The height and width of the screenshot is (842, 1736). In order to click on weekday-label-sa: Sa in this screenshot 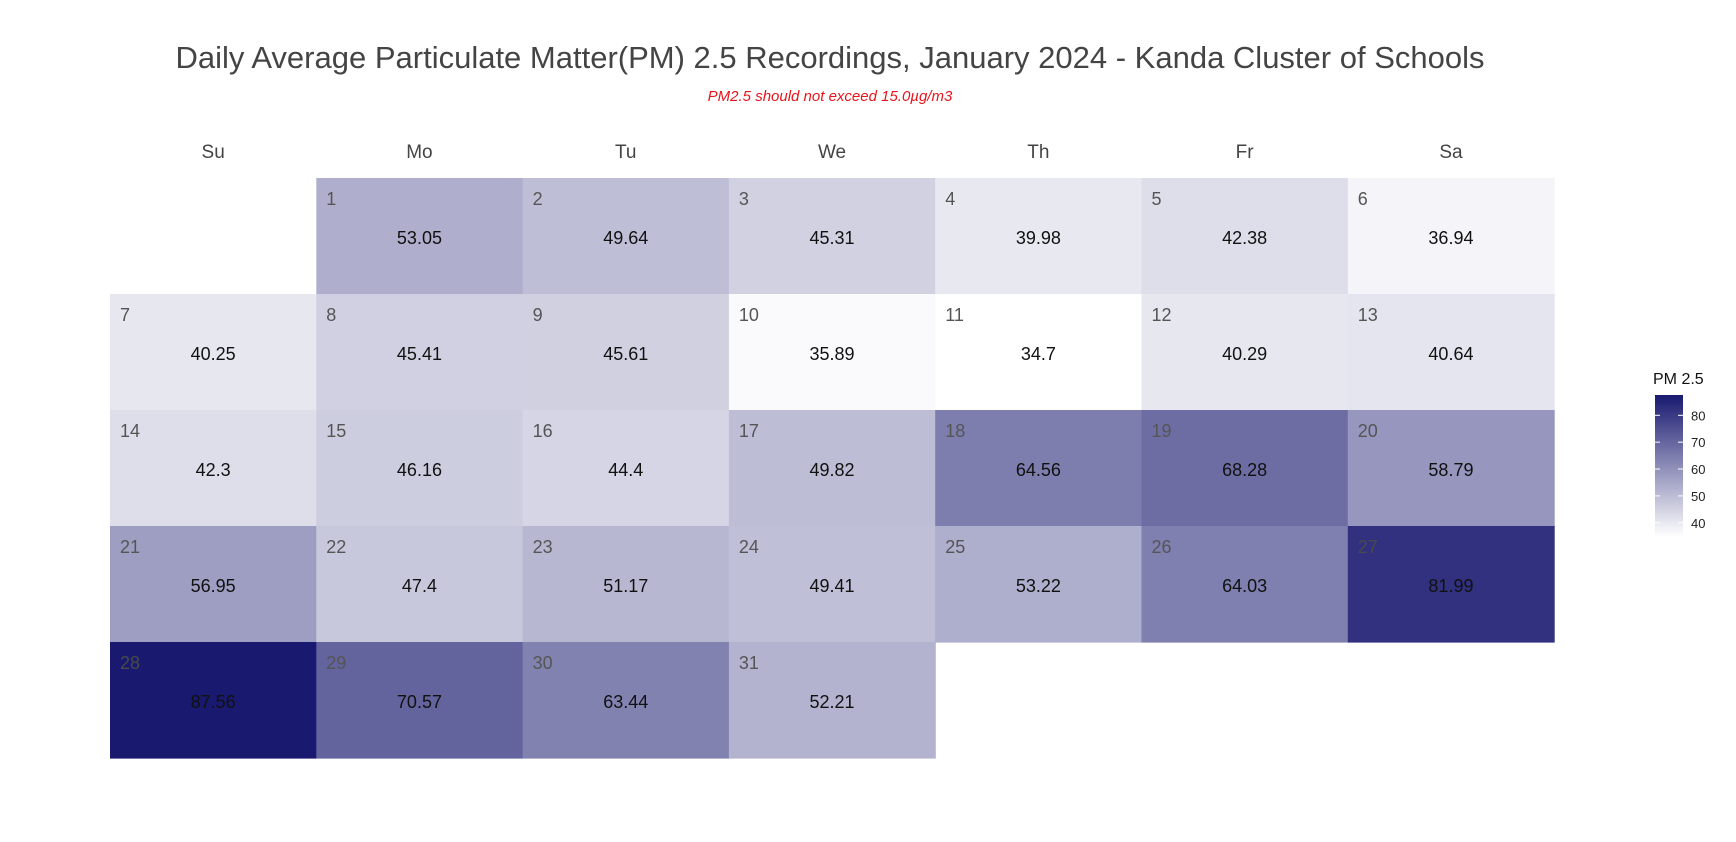, I will do `click(1451, 152)`.